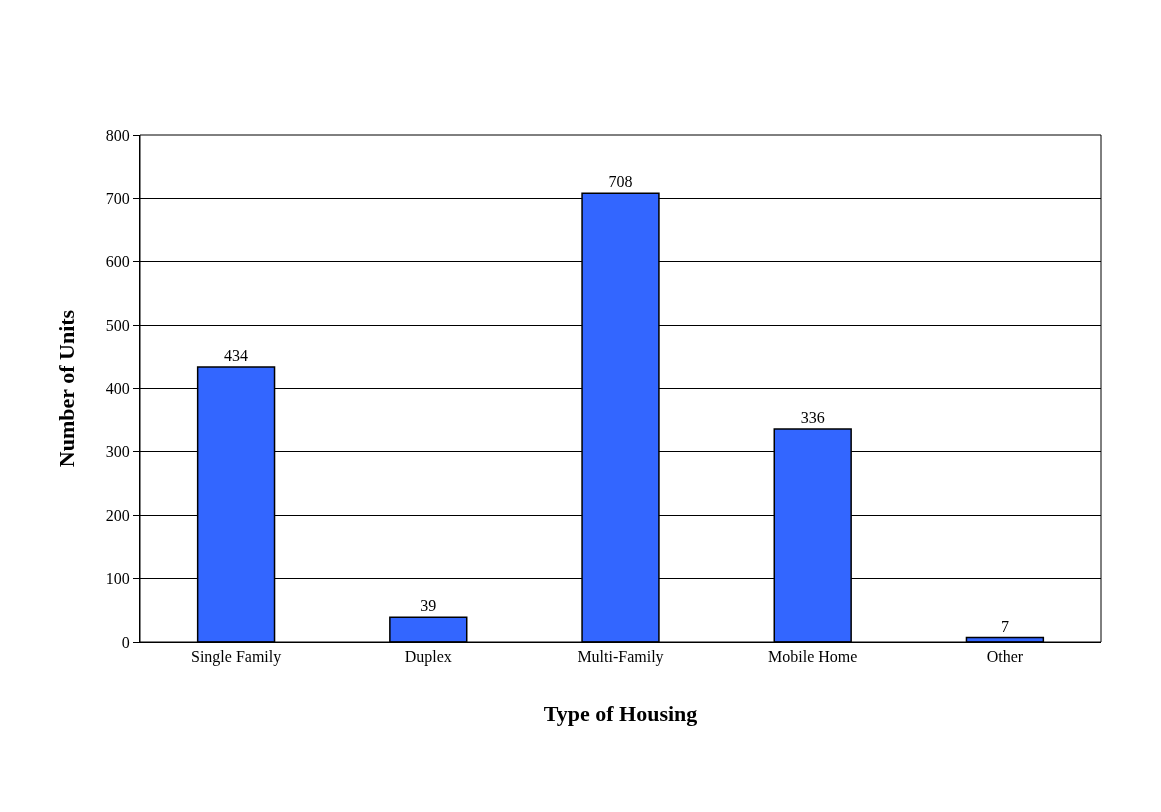 Image resolution: width=1161 pixels, height=812 pixels. I want to click on data-label: 39, so click(428, 606).